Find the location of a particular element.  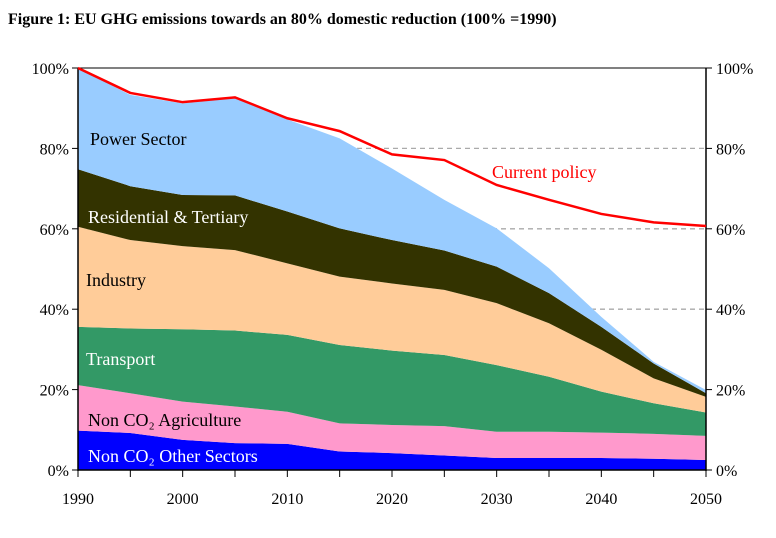

y-tick-label-left: 20% is located at coordinates (54, 391).